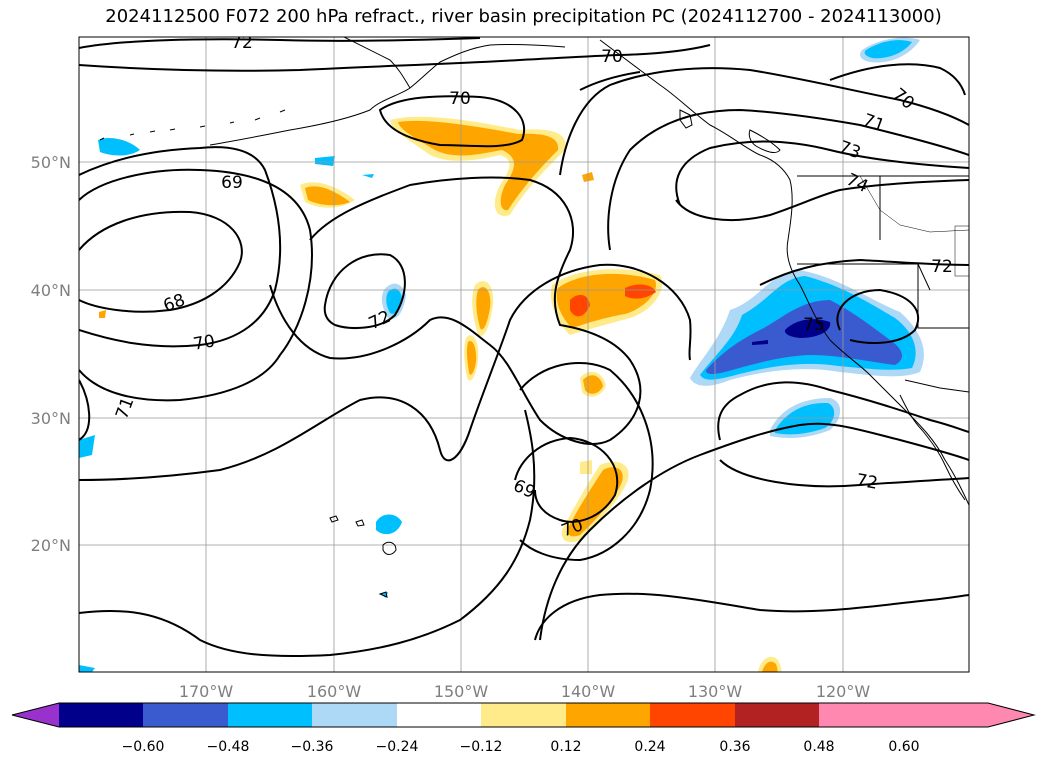  What do you see at coordinates (822, 200) in the screenshot?
I see `contour-74-ne` at bounding box center [822, 200].